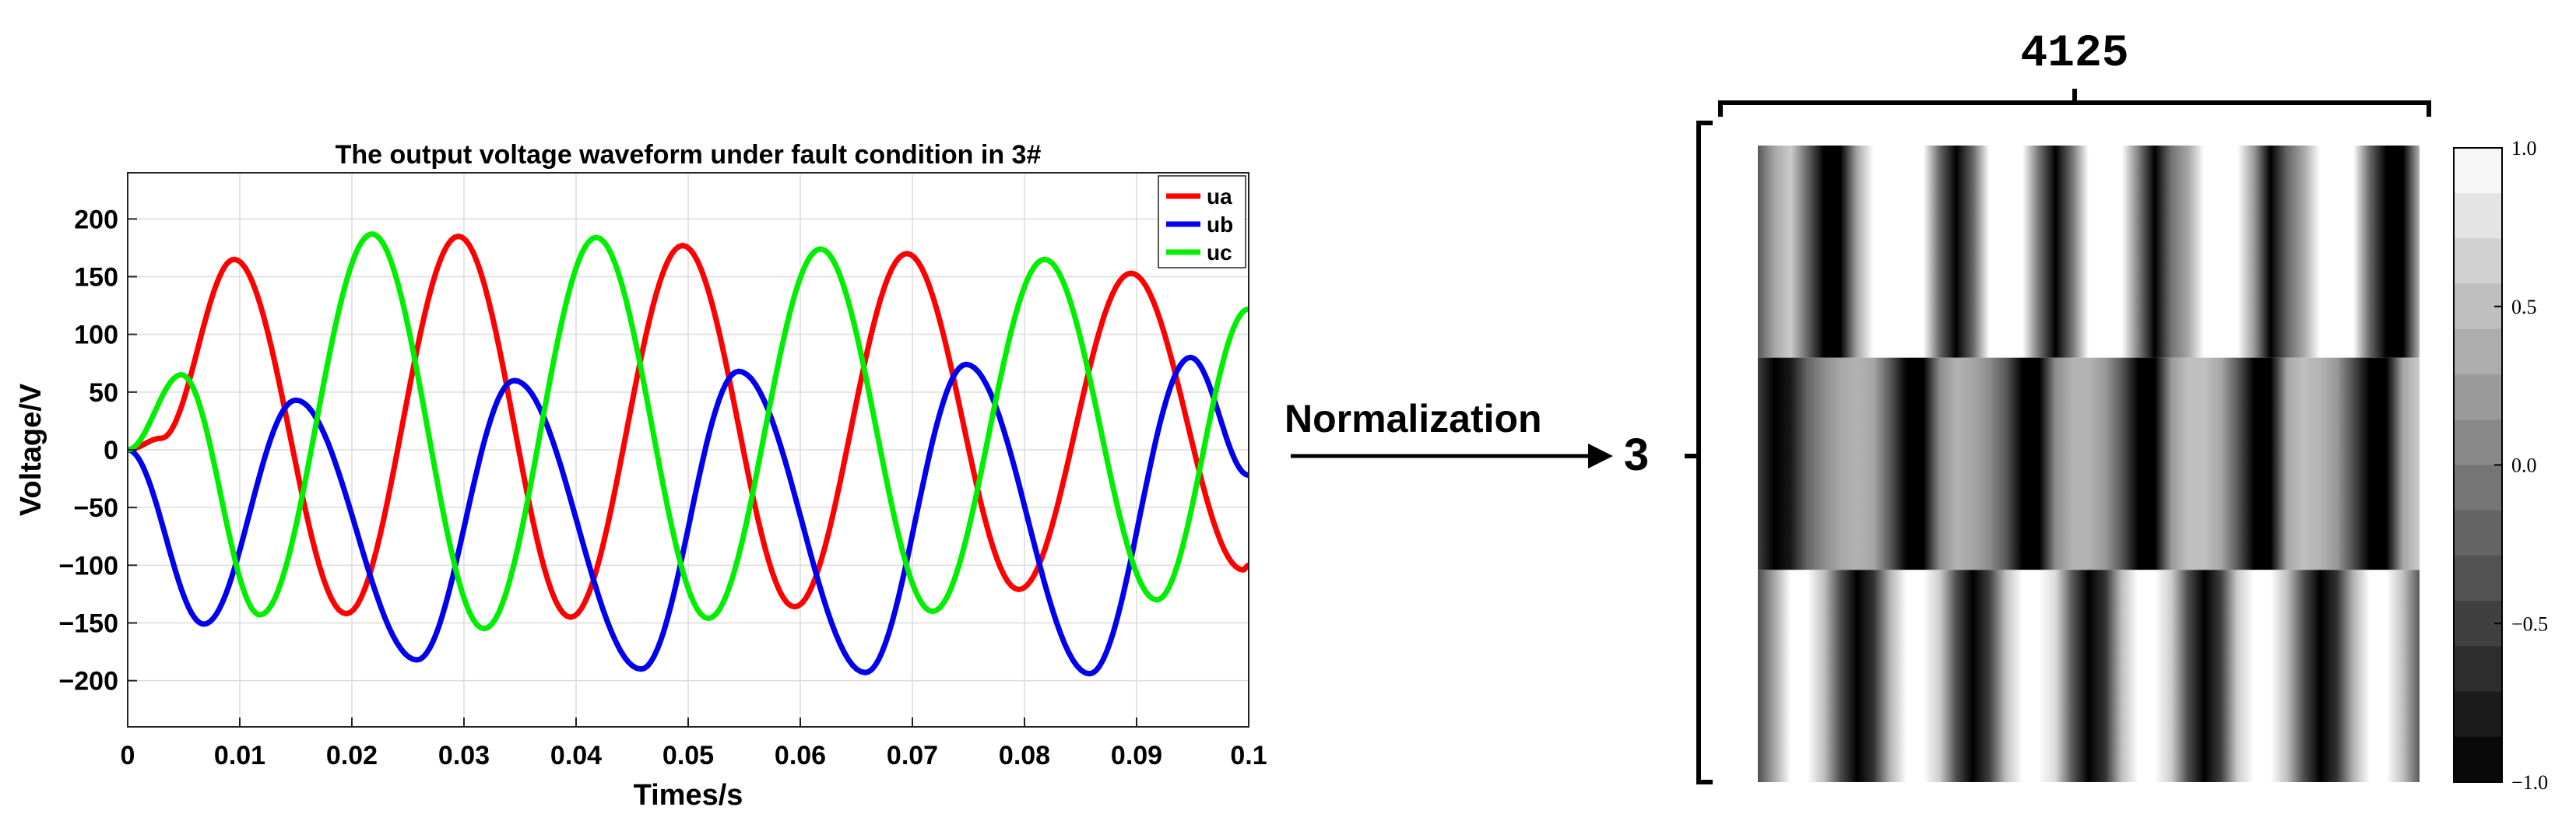 This screenshot has height=821, width=2576. I want to click on x-tick-label: 0.04, so click(576, 755).